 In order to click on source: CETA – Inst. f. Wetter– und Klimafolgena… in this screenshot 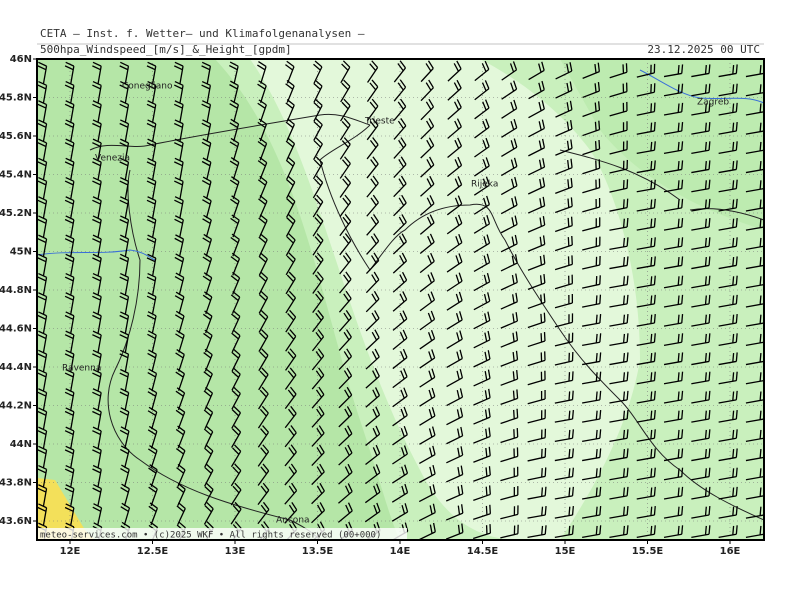, I will do `click(202, 33)`.